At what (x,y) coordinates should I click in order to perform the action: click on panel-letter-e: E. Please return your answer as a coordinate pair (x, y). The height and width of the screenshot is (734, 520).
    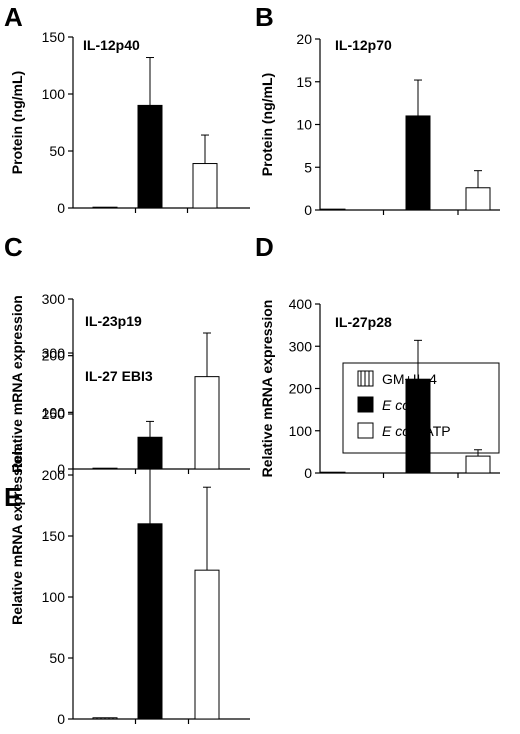
    Looking at the image, I should click on (12, 497).